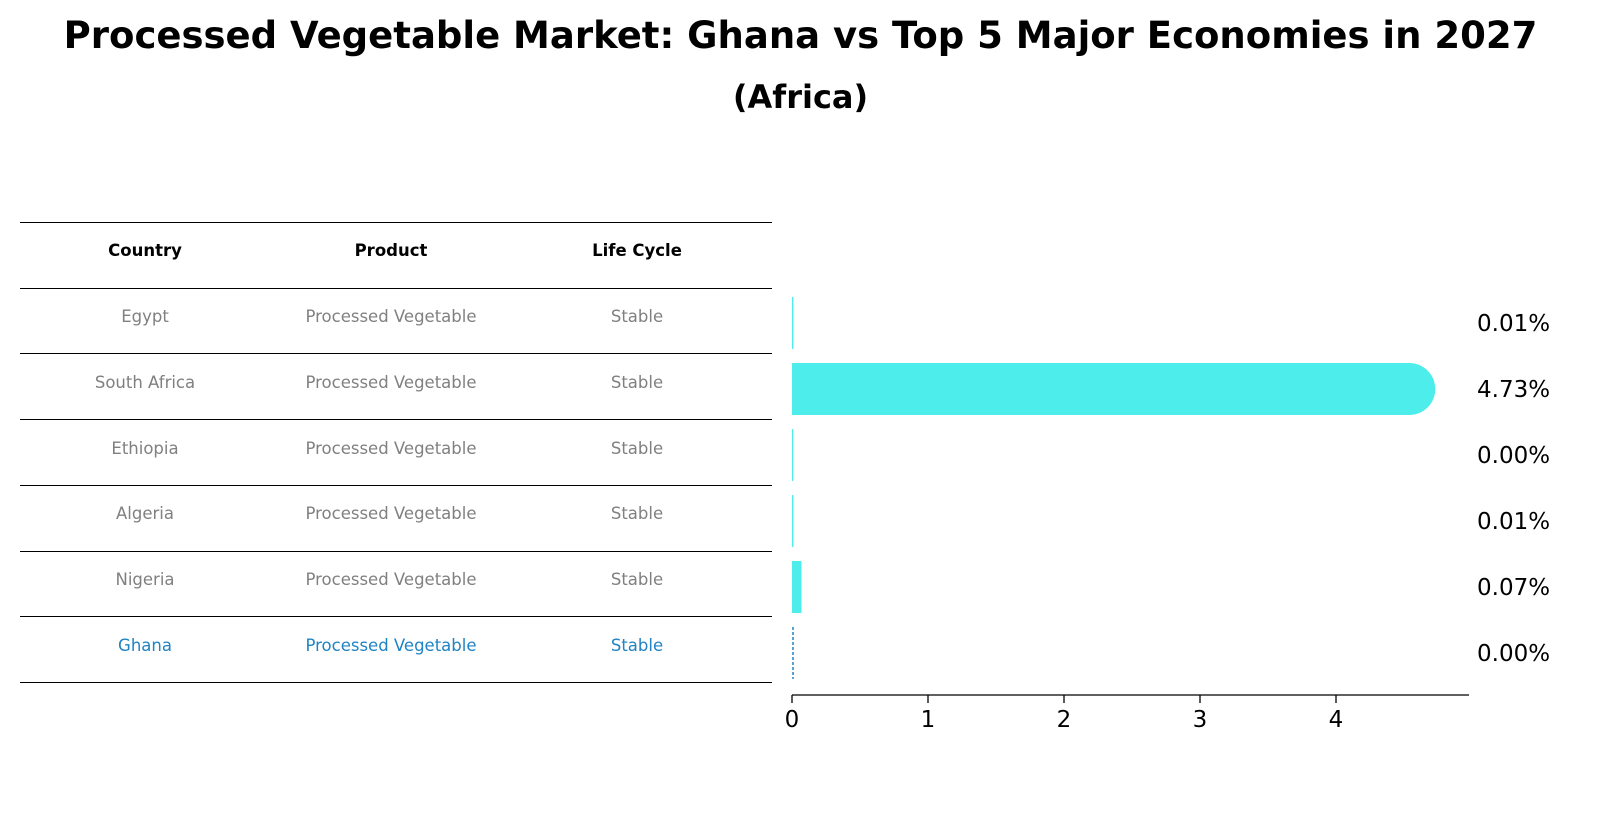  What do you see at coordinates (145, 513) in the screenshot?
I see `cell-country: Algeria` at bounding box center [145, 513].